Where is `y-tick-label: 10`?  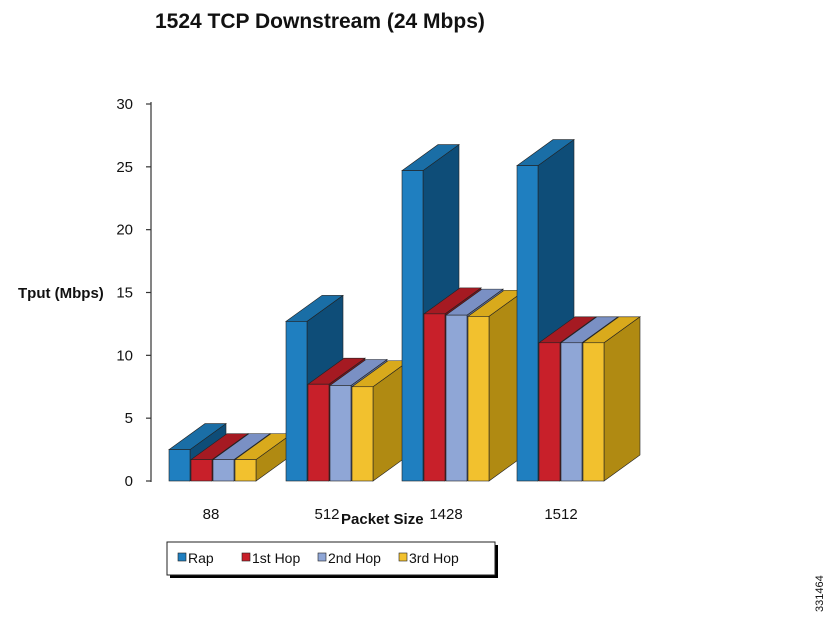 y-tick-label: 10 is located at coordinates (124, 355).